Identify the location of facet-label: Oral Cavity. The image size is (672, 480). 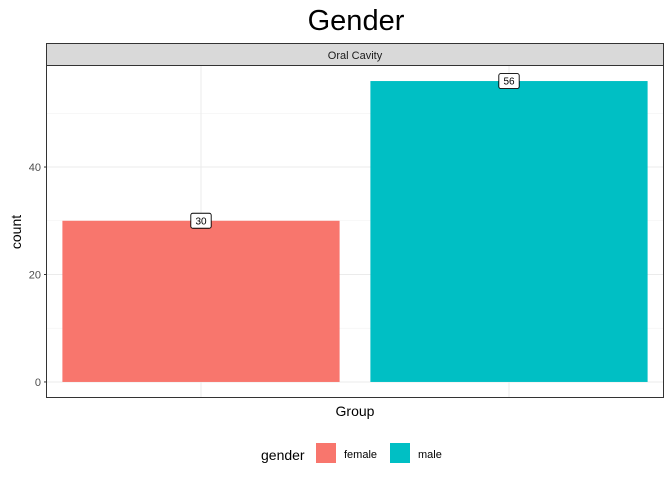
(355, 56).